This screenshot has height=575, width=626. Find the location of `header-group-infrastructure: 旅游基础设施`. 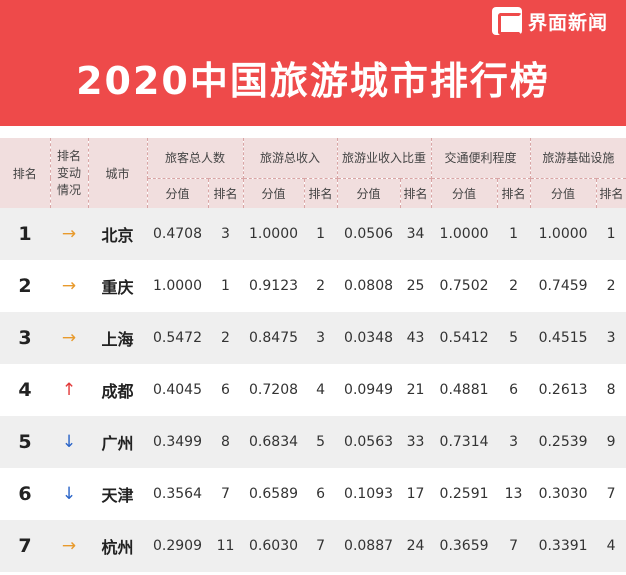

header-group-infrastructure: 旅游基础设施 is located at coordinates (578, 158).